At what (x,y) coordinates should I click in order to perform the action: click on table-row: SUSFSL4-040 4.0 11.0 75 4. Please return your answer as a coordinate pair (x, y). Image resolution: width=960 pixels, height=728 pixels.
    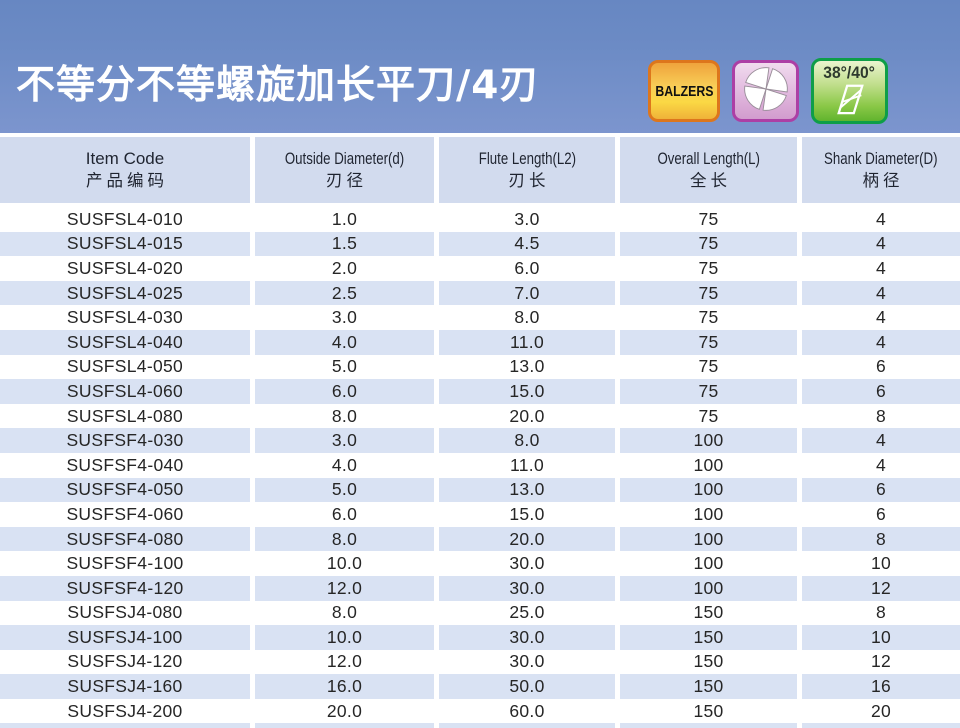
    Looking at the image, I should click on (480, 342).